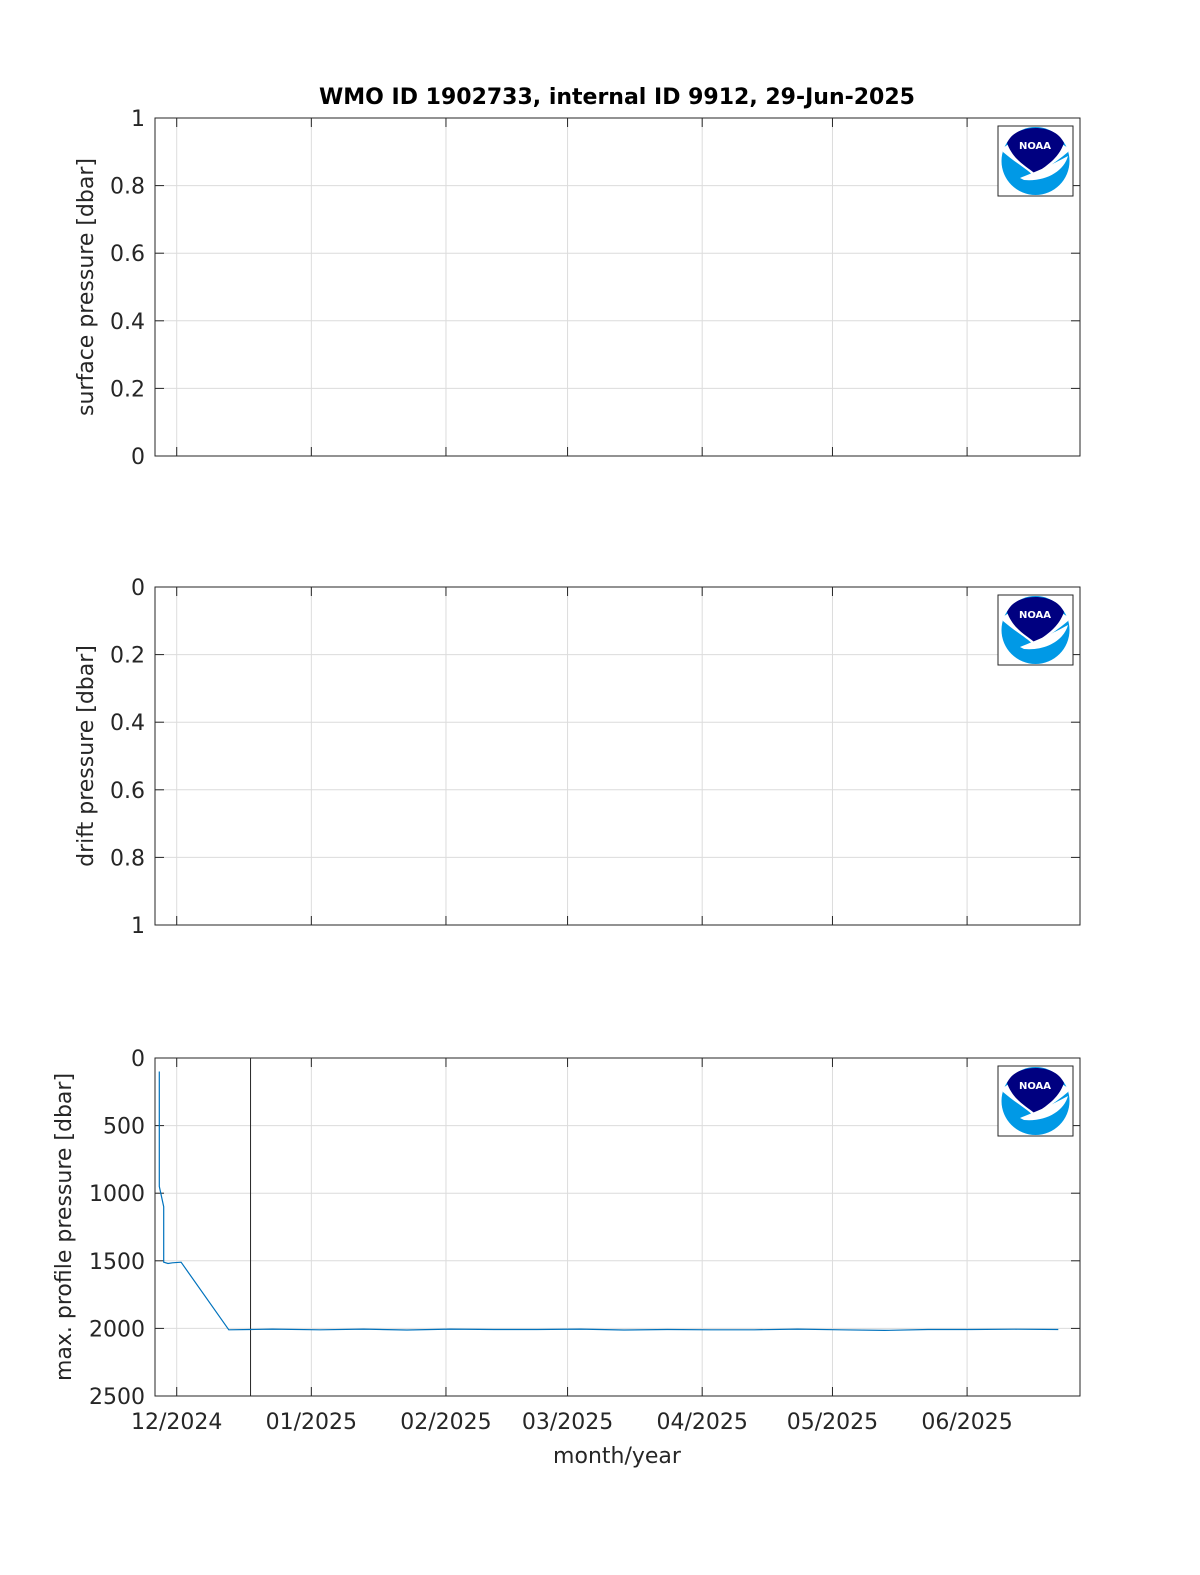 The image size is (1200, 1575). What do you see at coordinates (311, 1422) in the screenshot?
I see `x-tick-label: 01/2025` at bounding box center [311, 1422].